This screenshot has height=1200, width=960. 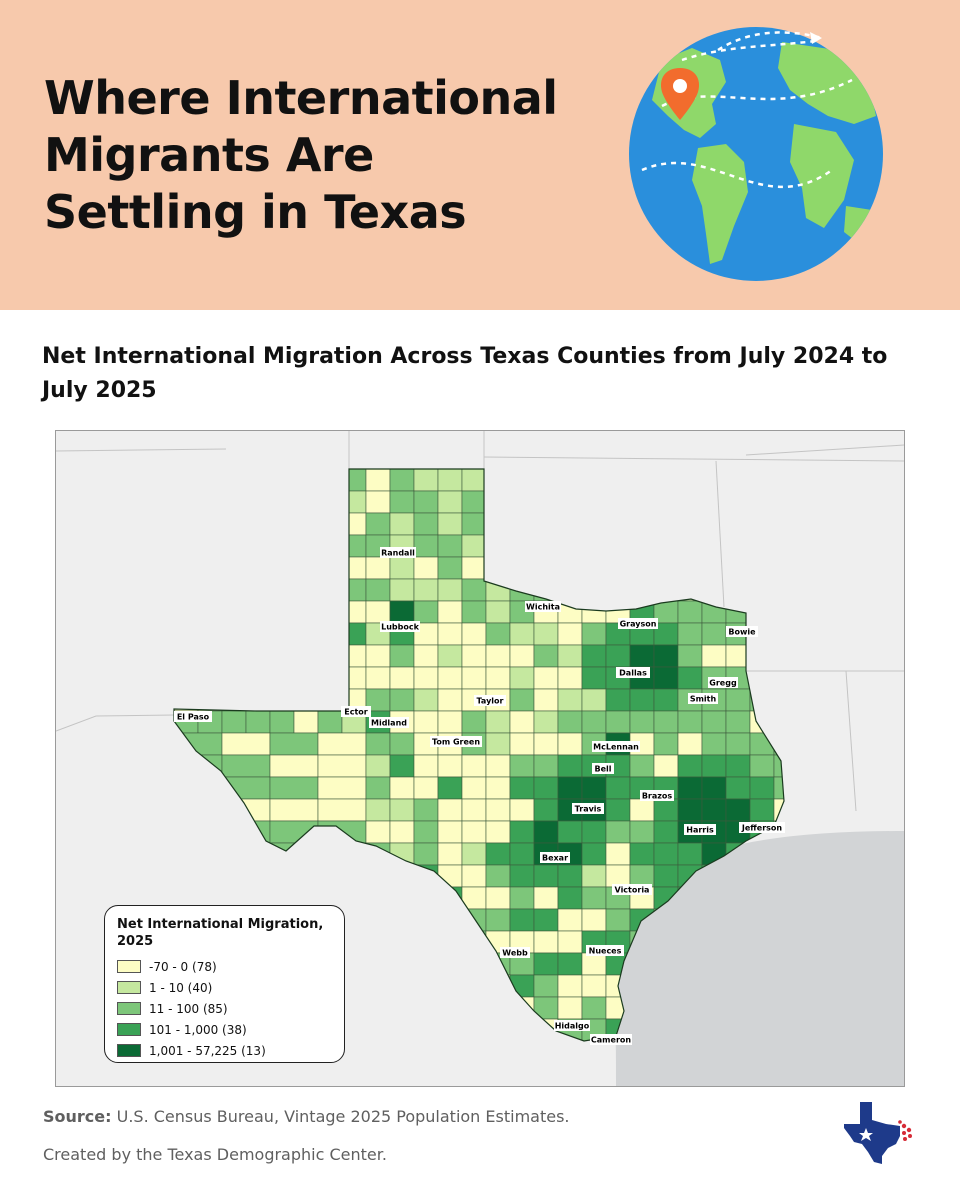 I want to click on title-line-3: Settling in Texas, so click(x=255, y=212).